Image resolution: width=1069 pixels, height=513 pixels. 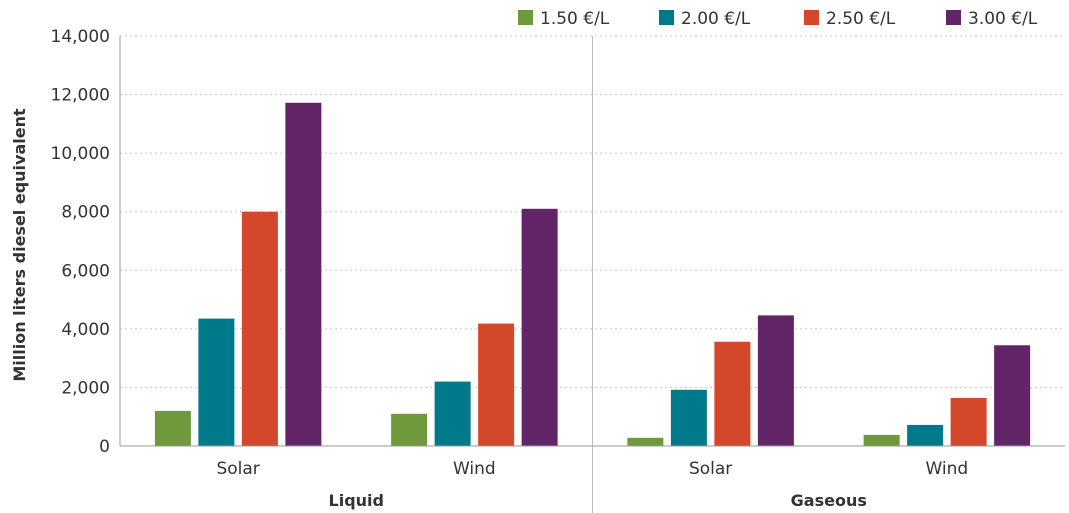 What do you see at coordinates (778, 19) in the screenshot?
I see `legend: 1.50 €/L 2.00 €/L 2.50 €/L 3.00 €/L` at bounding box center [778, 19].